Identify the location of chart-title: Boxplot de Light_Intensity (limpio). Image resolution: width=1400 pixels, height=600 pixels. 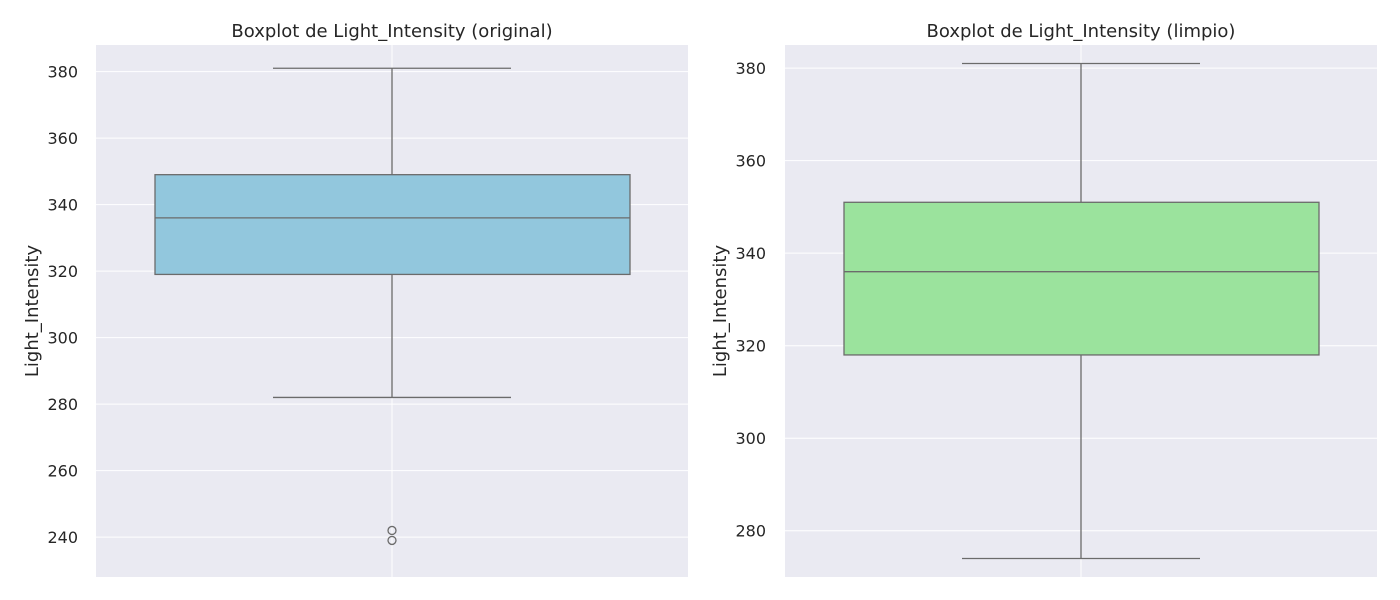
(1081, 31).